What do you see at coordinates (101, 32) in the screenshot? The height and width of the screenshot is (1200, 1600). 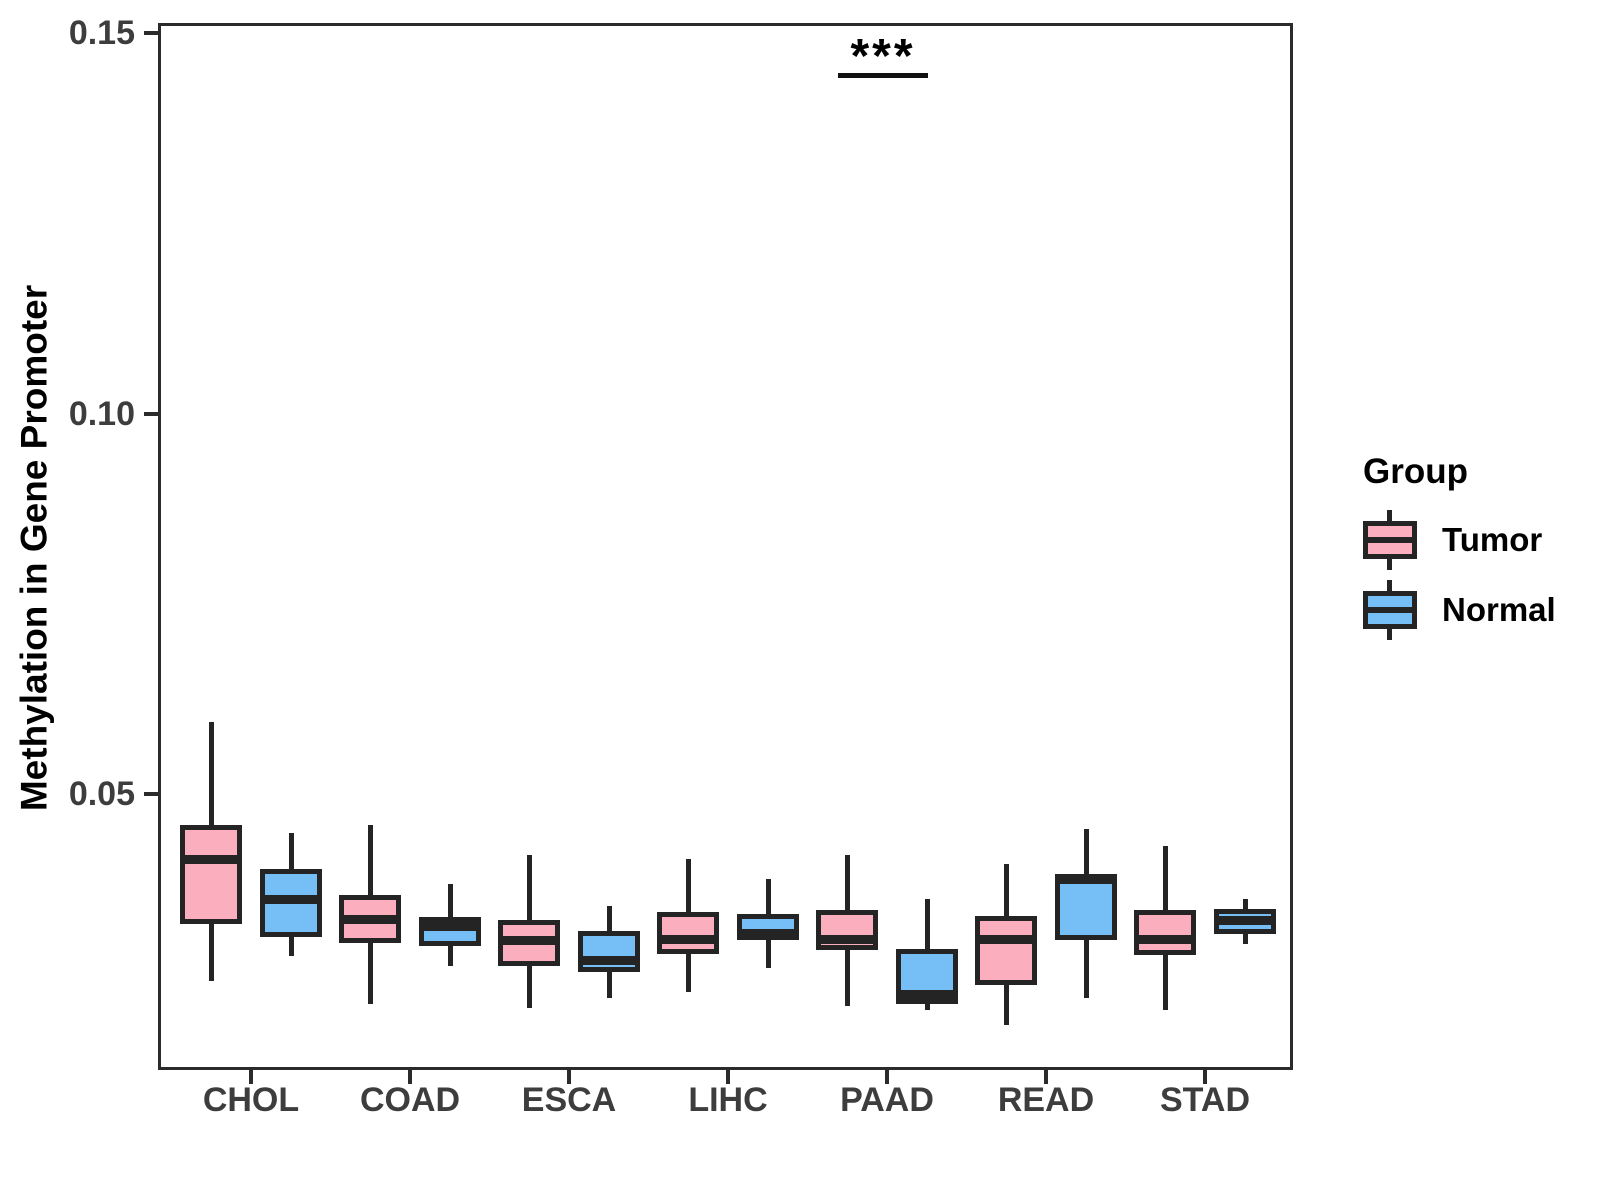 I see `y-axis-tick-label: 0.15` at bounding box center [101, 32].